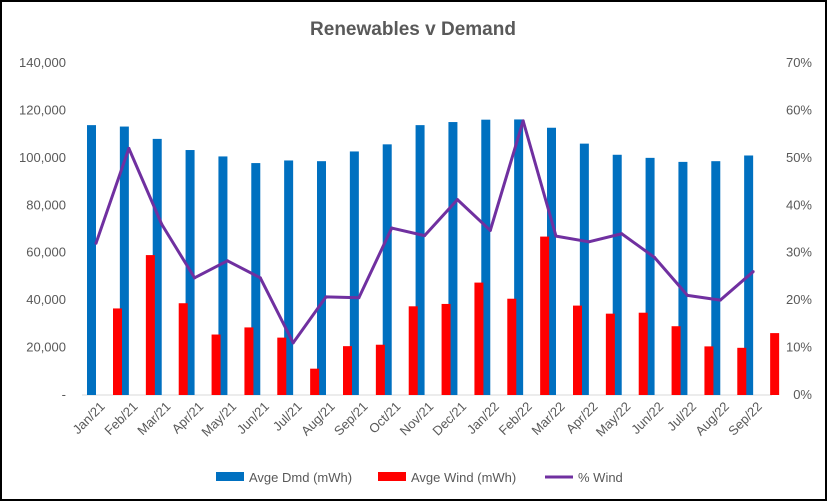 The height and width of the screenshot is (501, 827). Describe the element at coordinates (799, 347) in the screenshot. I see `y-right-tick-label: 10%` at that location.